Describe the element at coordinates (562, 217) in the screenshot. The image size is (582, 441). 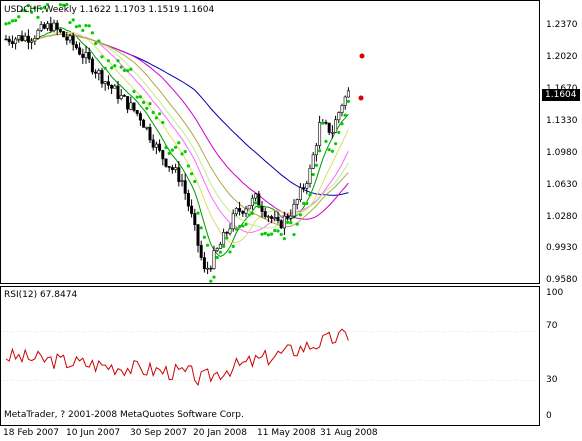
I see `price-axis-label: 1.0280` at that location.